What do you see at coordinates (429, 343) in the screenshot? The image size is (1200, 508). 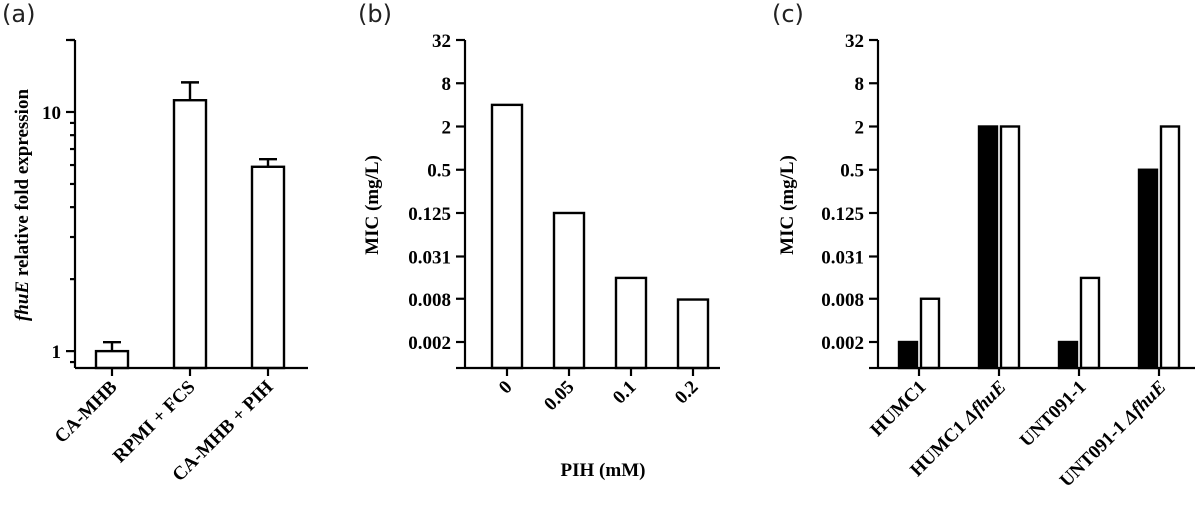 I see `panel-b-y-tick-label: 0.002` at bounding box center [429, 343].